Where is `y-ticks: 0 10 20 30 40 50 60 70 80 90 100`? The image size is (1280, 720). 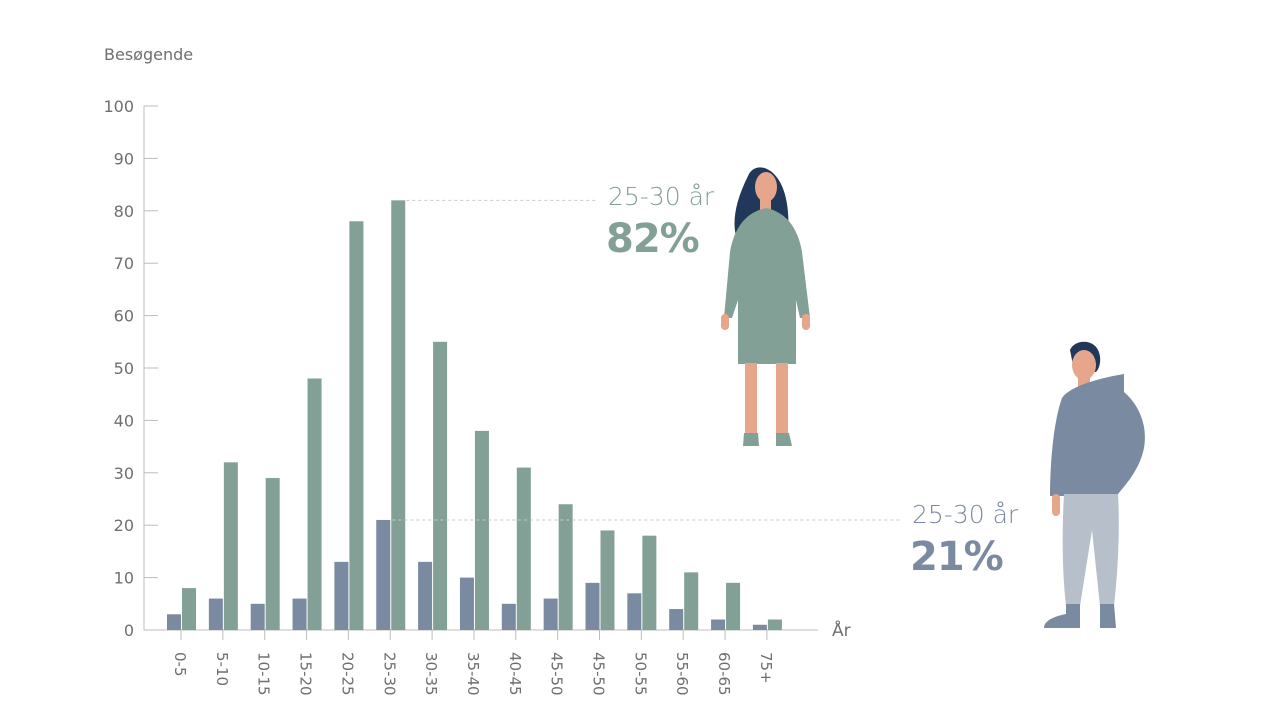
y-ticks: 0 10 20 30 40 50 60 70 80 90 100 is located at coordinates (130, 368).